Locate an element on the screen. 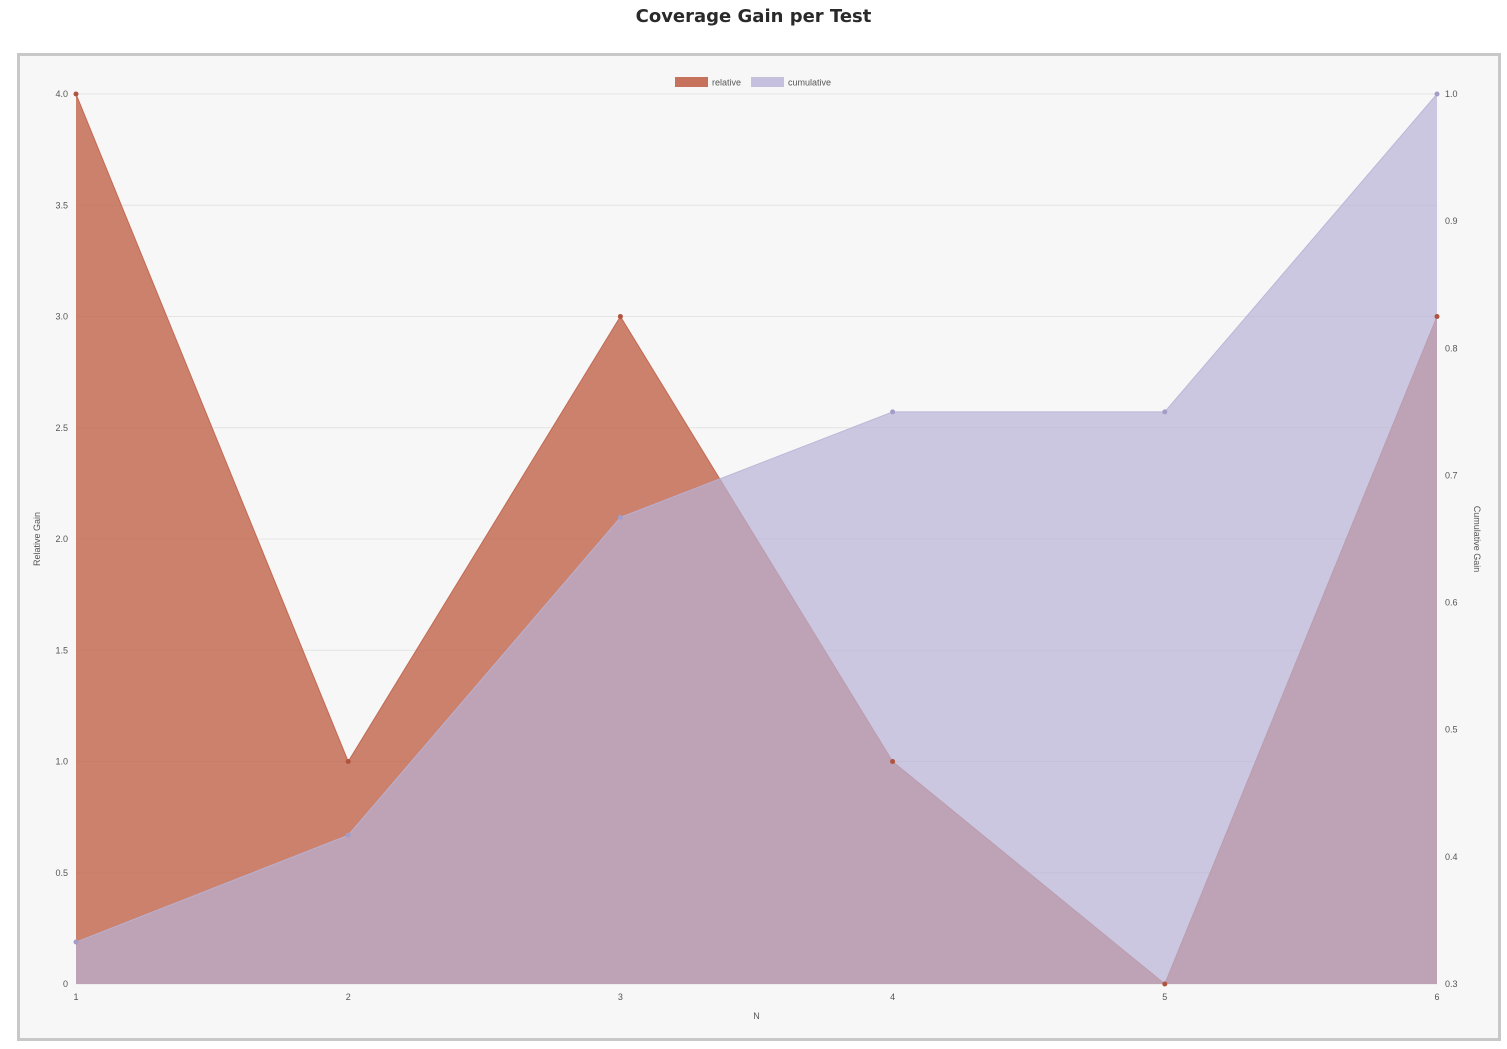 Image resolution: width=1507 pixels, height=1049 pixels. legend-label-cumulative: cumulative is located at coordinates (809, 83).